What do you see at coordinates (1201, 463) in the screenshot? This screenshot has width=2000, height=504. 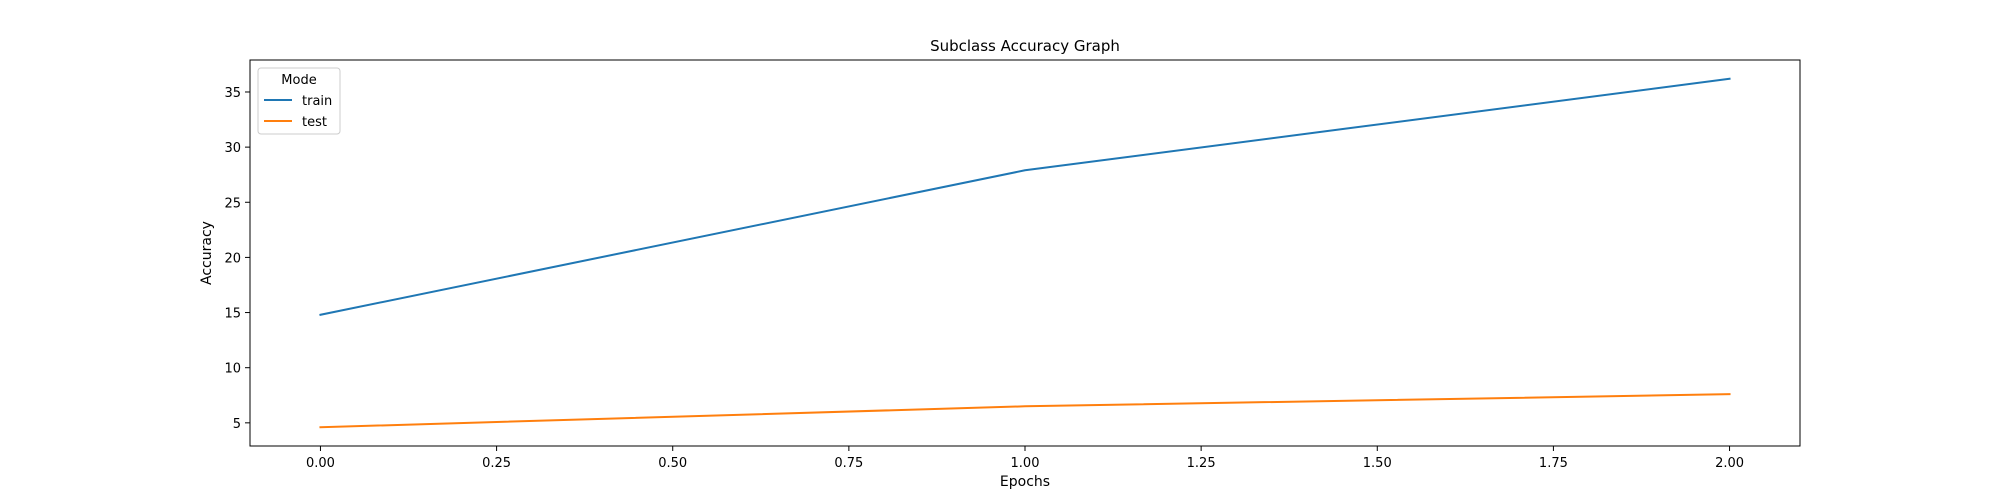 I see `x-tick-label: 1.25` at bounding box center [1201, 463].